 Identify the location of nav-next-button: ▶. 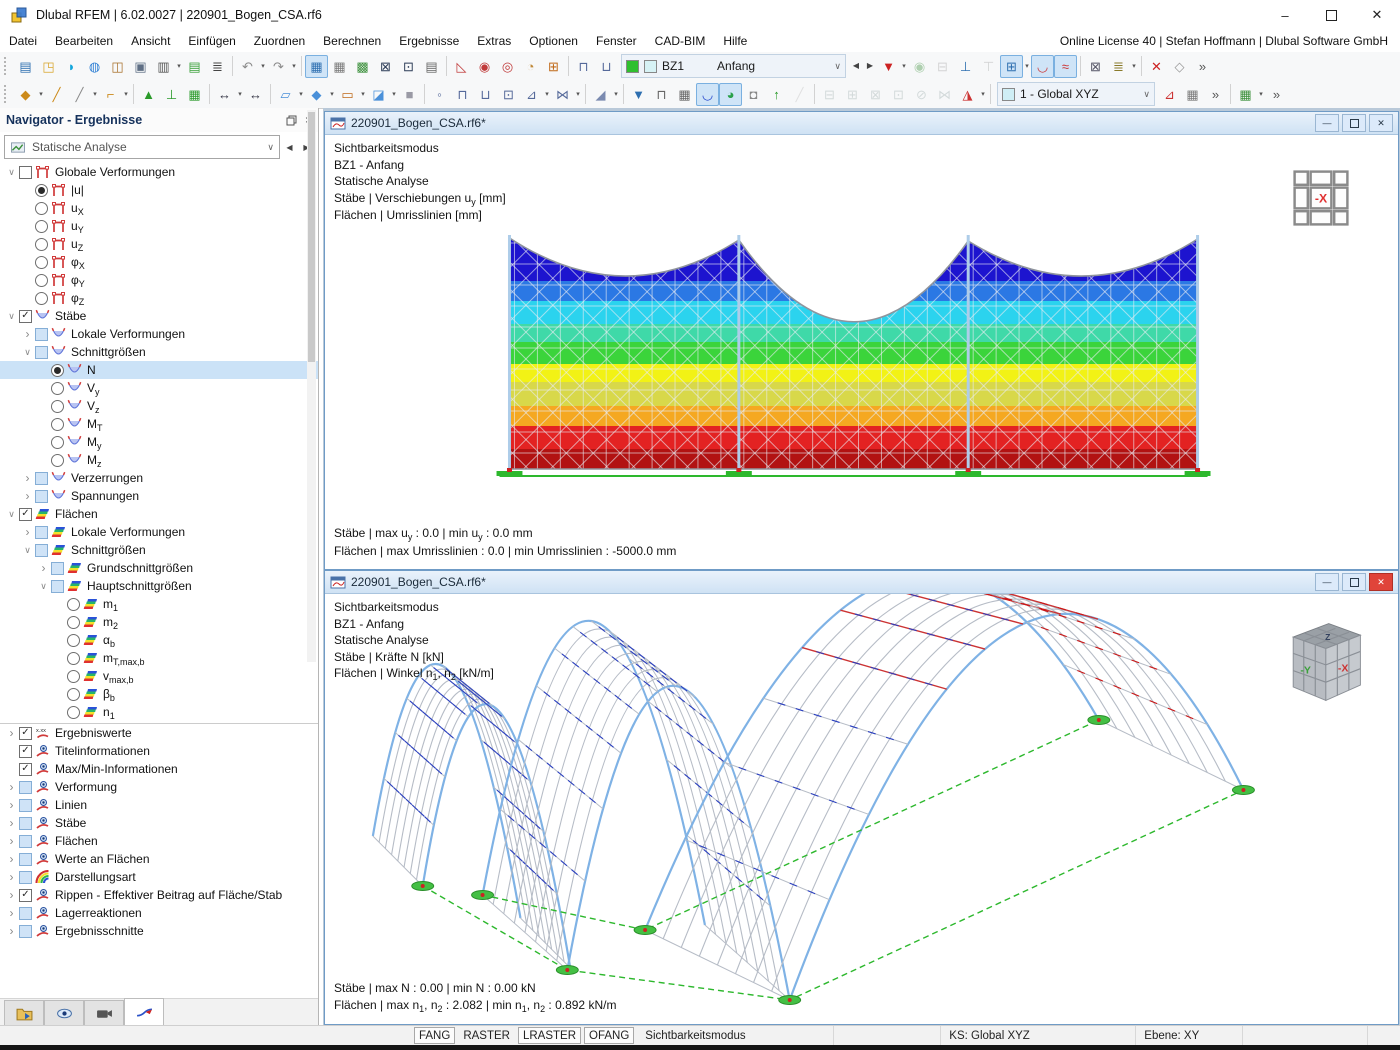
(870, 66).